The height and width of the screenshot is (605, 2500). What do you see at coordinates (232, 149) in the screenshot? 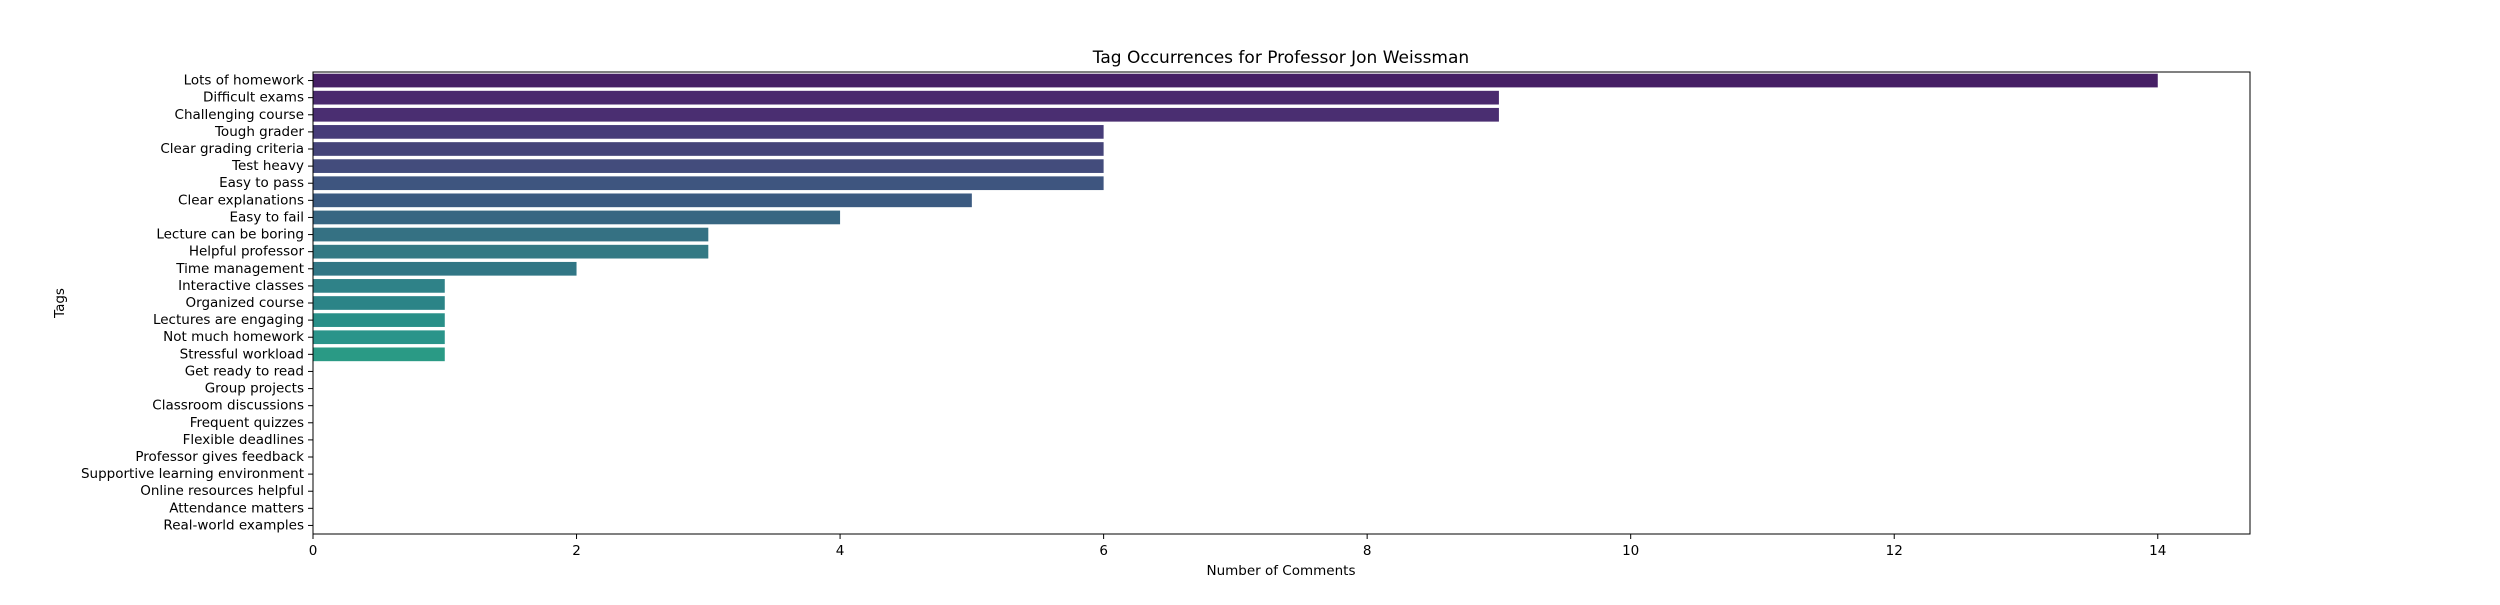
I see `y-tick-label: Clear grading criteria` at bounding box center [232, 149].